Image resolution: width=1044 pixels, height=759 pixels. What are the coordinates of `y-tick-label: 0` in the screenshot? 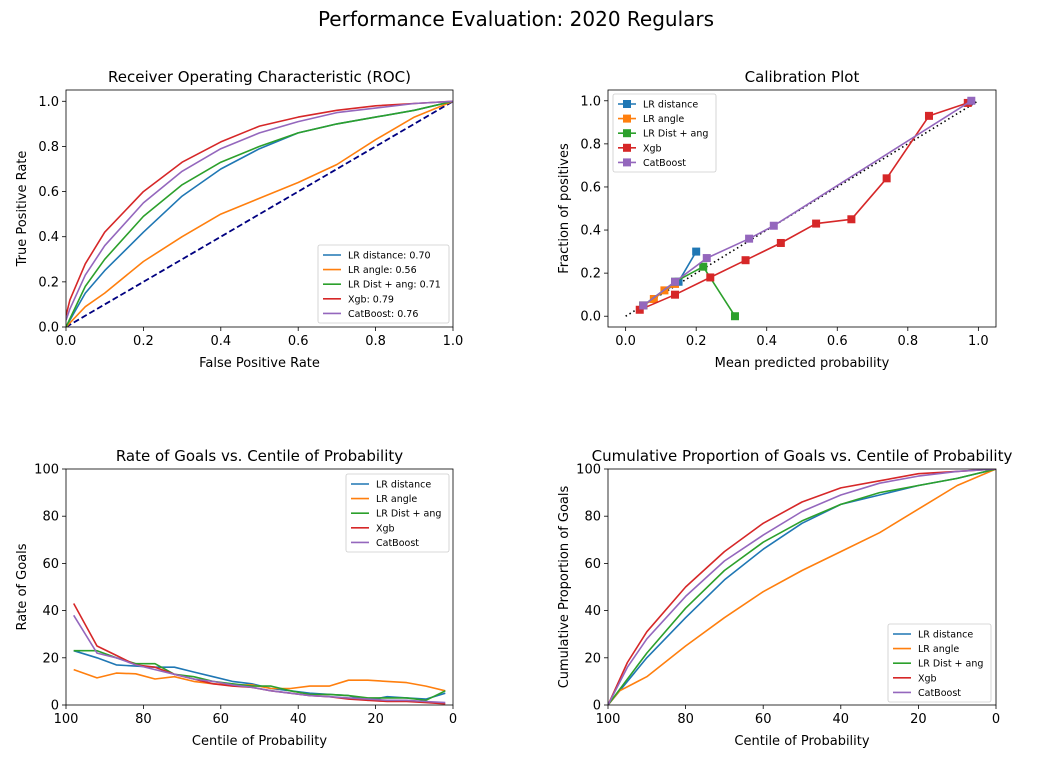 It's located at (597, 706).